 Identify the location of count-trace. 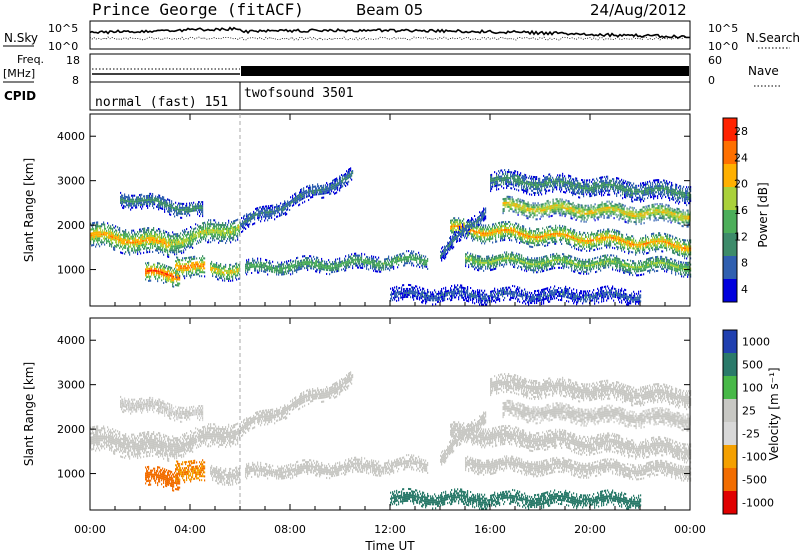
(390, 33).